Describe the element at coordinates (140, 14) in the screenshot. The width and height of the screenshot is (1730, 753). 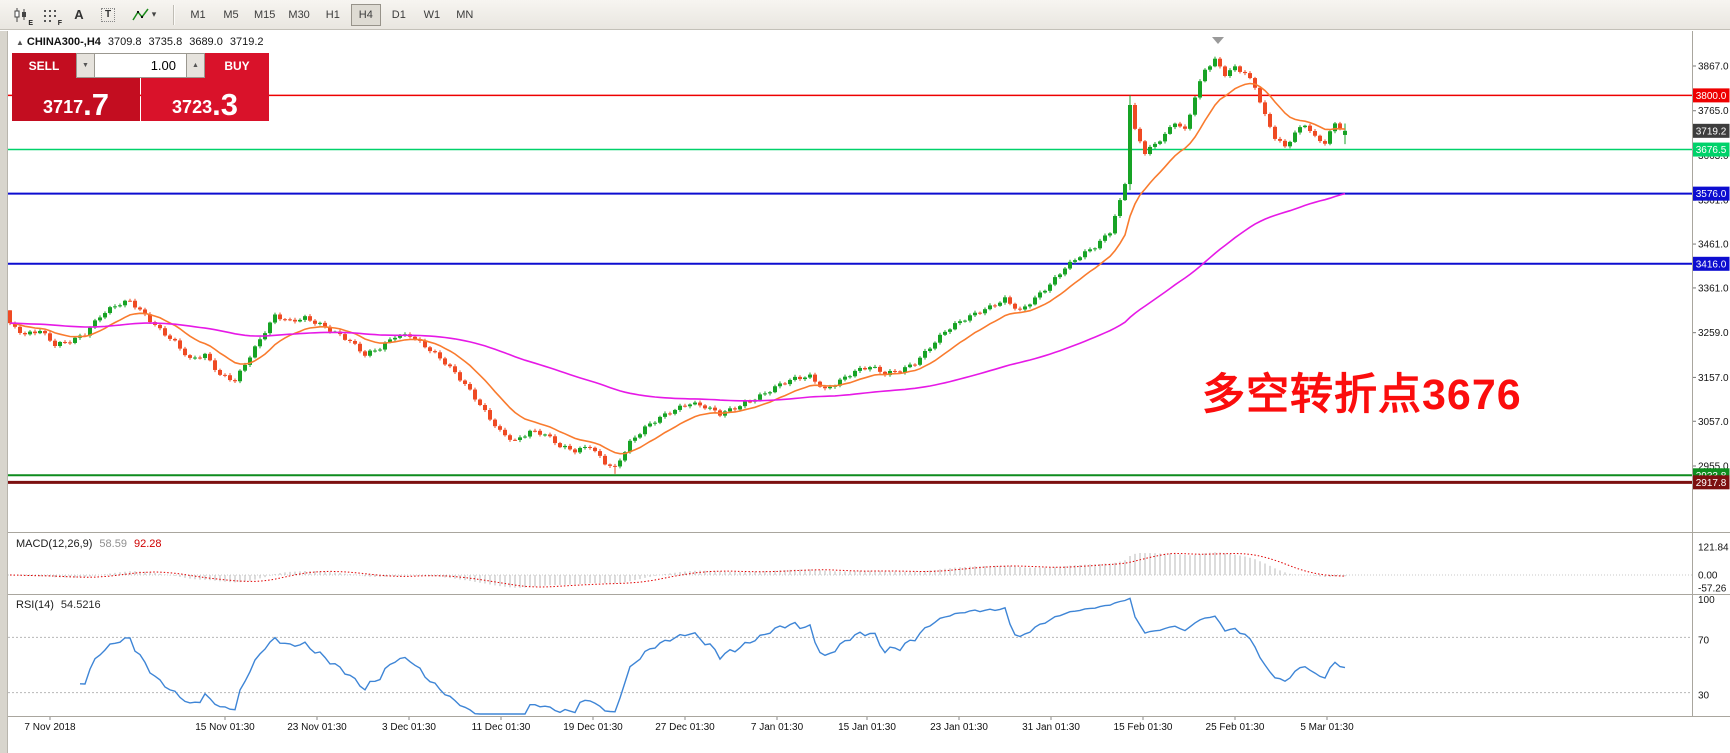
I see `zigzag-icon` at that location.